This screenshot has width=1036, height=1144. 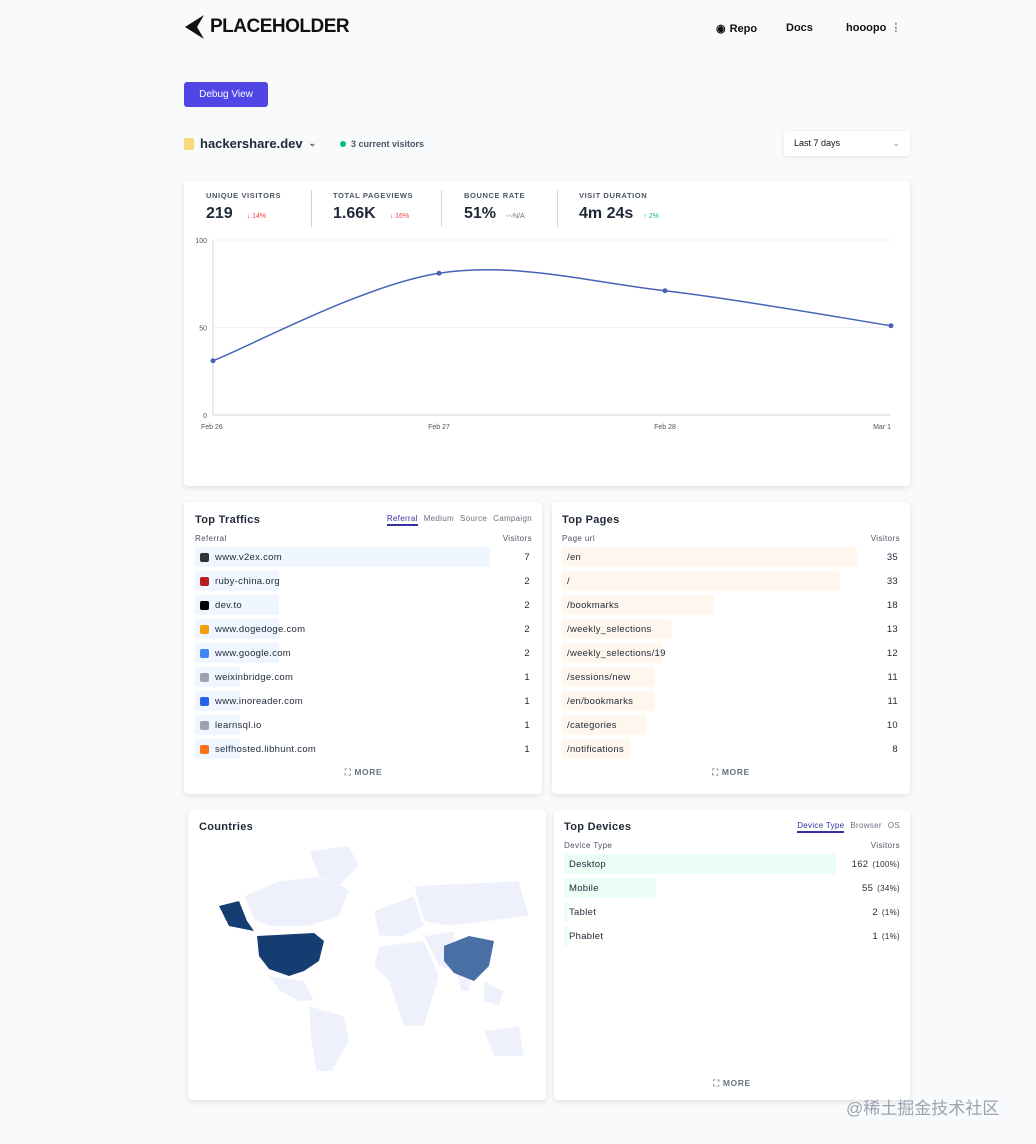 I want to click on traffic-row: ruby-china.org 2, so click(x=363, y=581).